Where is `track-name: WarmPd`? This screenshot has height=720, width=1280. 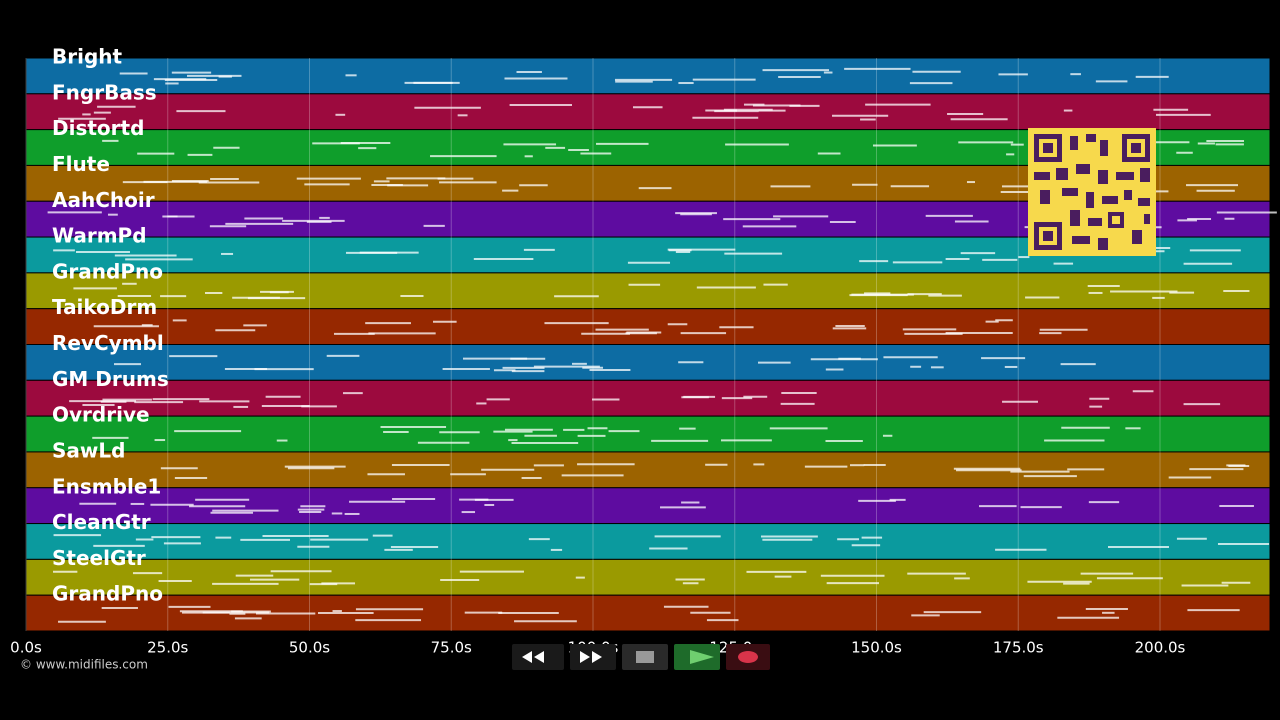 track-name: WarmPd is located at coordinates (99, 236).